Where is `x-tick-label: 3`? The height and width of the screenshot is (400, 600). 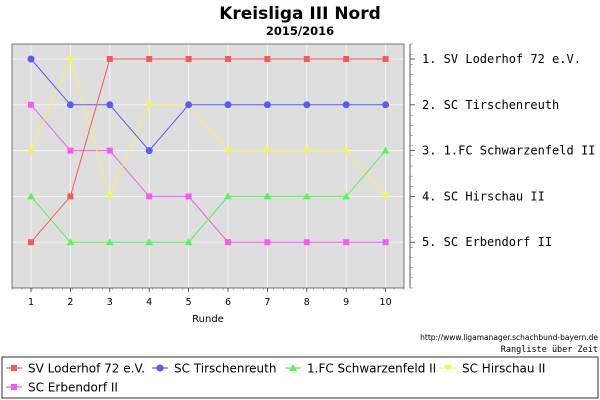
x-tick-label: 3 is located at coordinates (110, 302).